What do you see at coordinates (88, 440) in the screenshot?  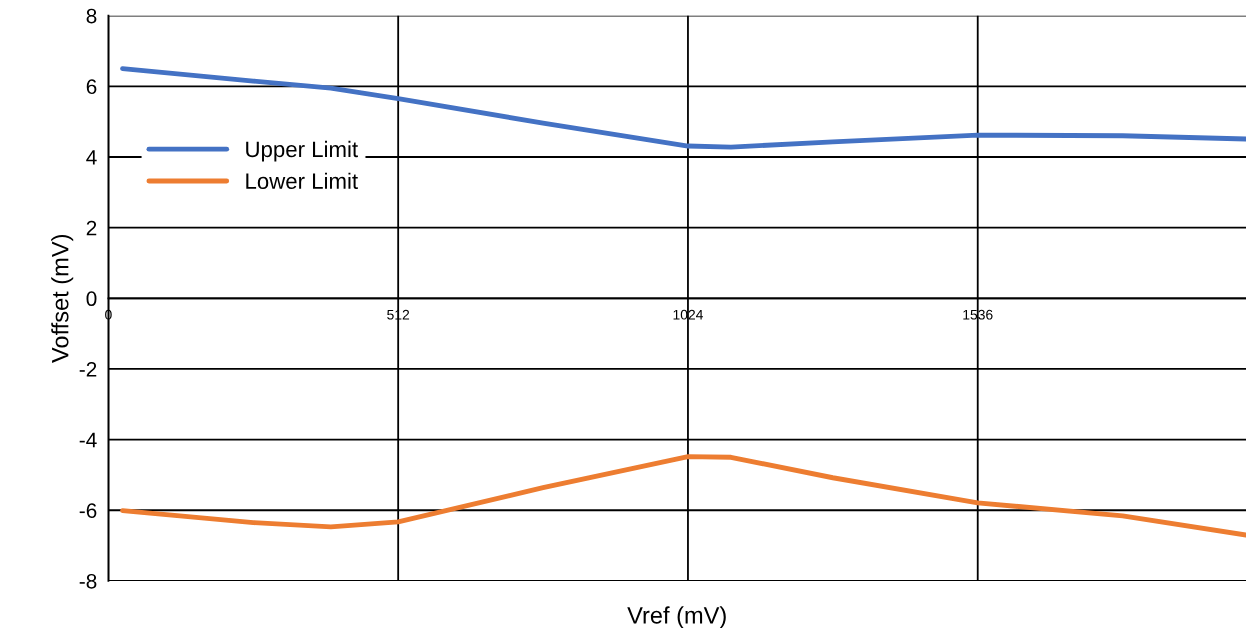 I see `y-tick-label: -4` at bounding box center [88, 440].